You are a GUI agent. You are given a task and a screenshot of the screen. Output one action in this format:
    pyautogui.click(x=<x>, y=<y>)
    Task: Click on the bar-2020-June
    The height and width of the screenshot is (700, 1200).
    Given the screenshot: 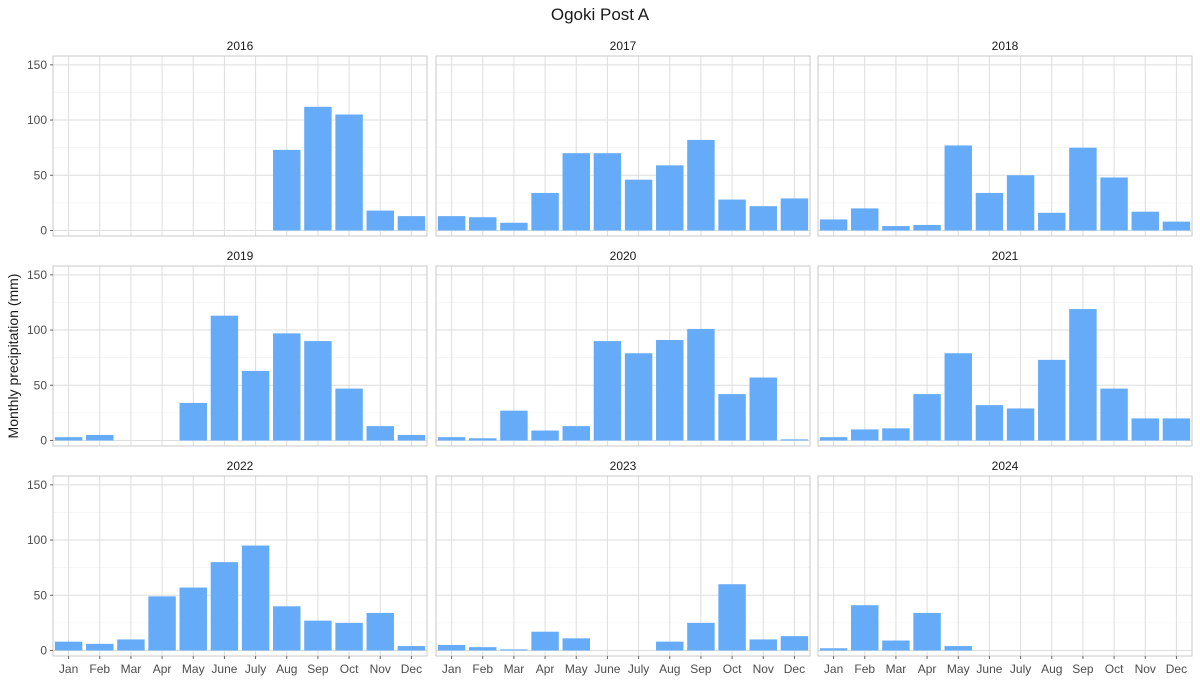 What is the action you would take?
    pyautogui.click(x=607, y=391)
    